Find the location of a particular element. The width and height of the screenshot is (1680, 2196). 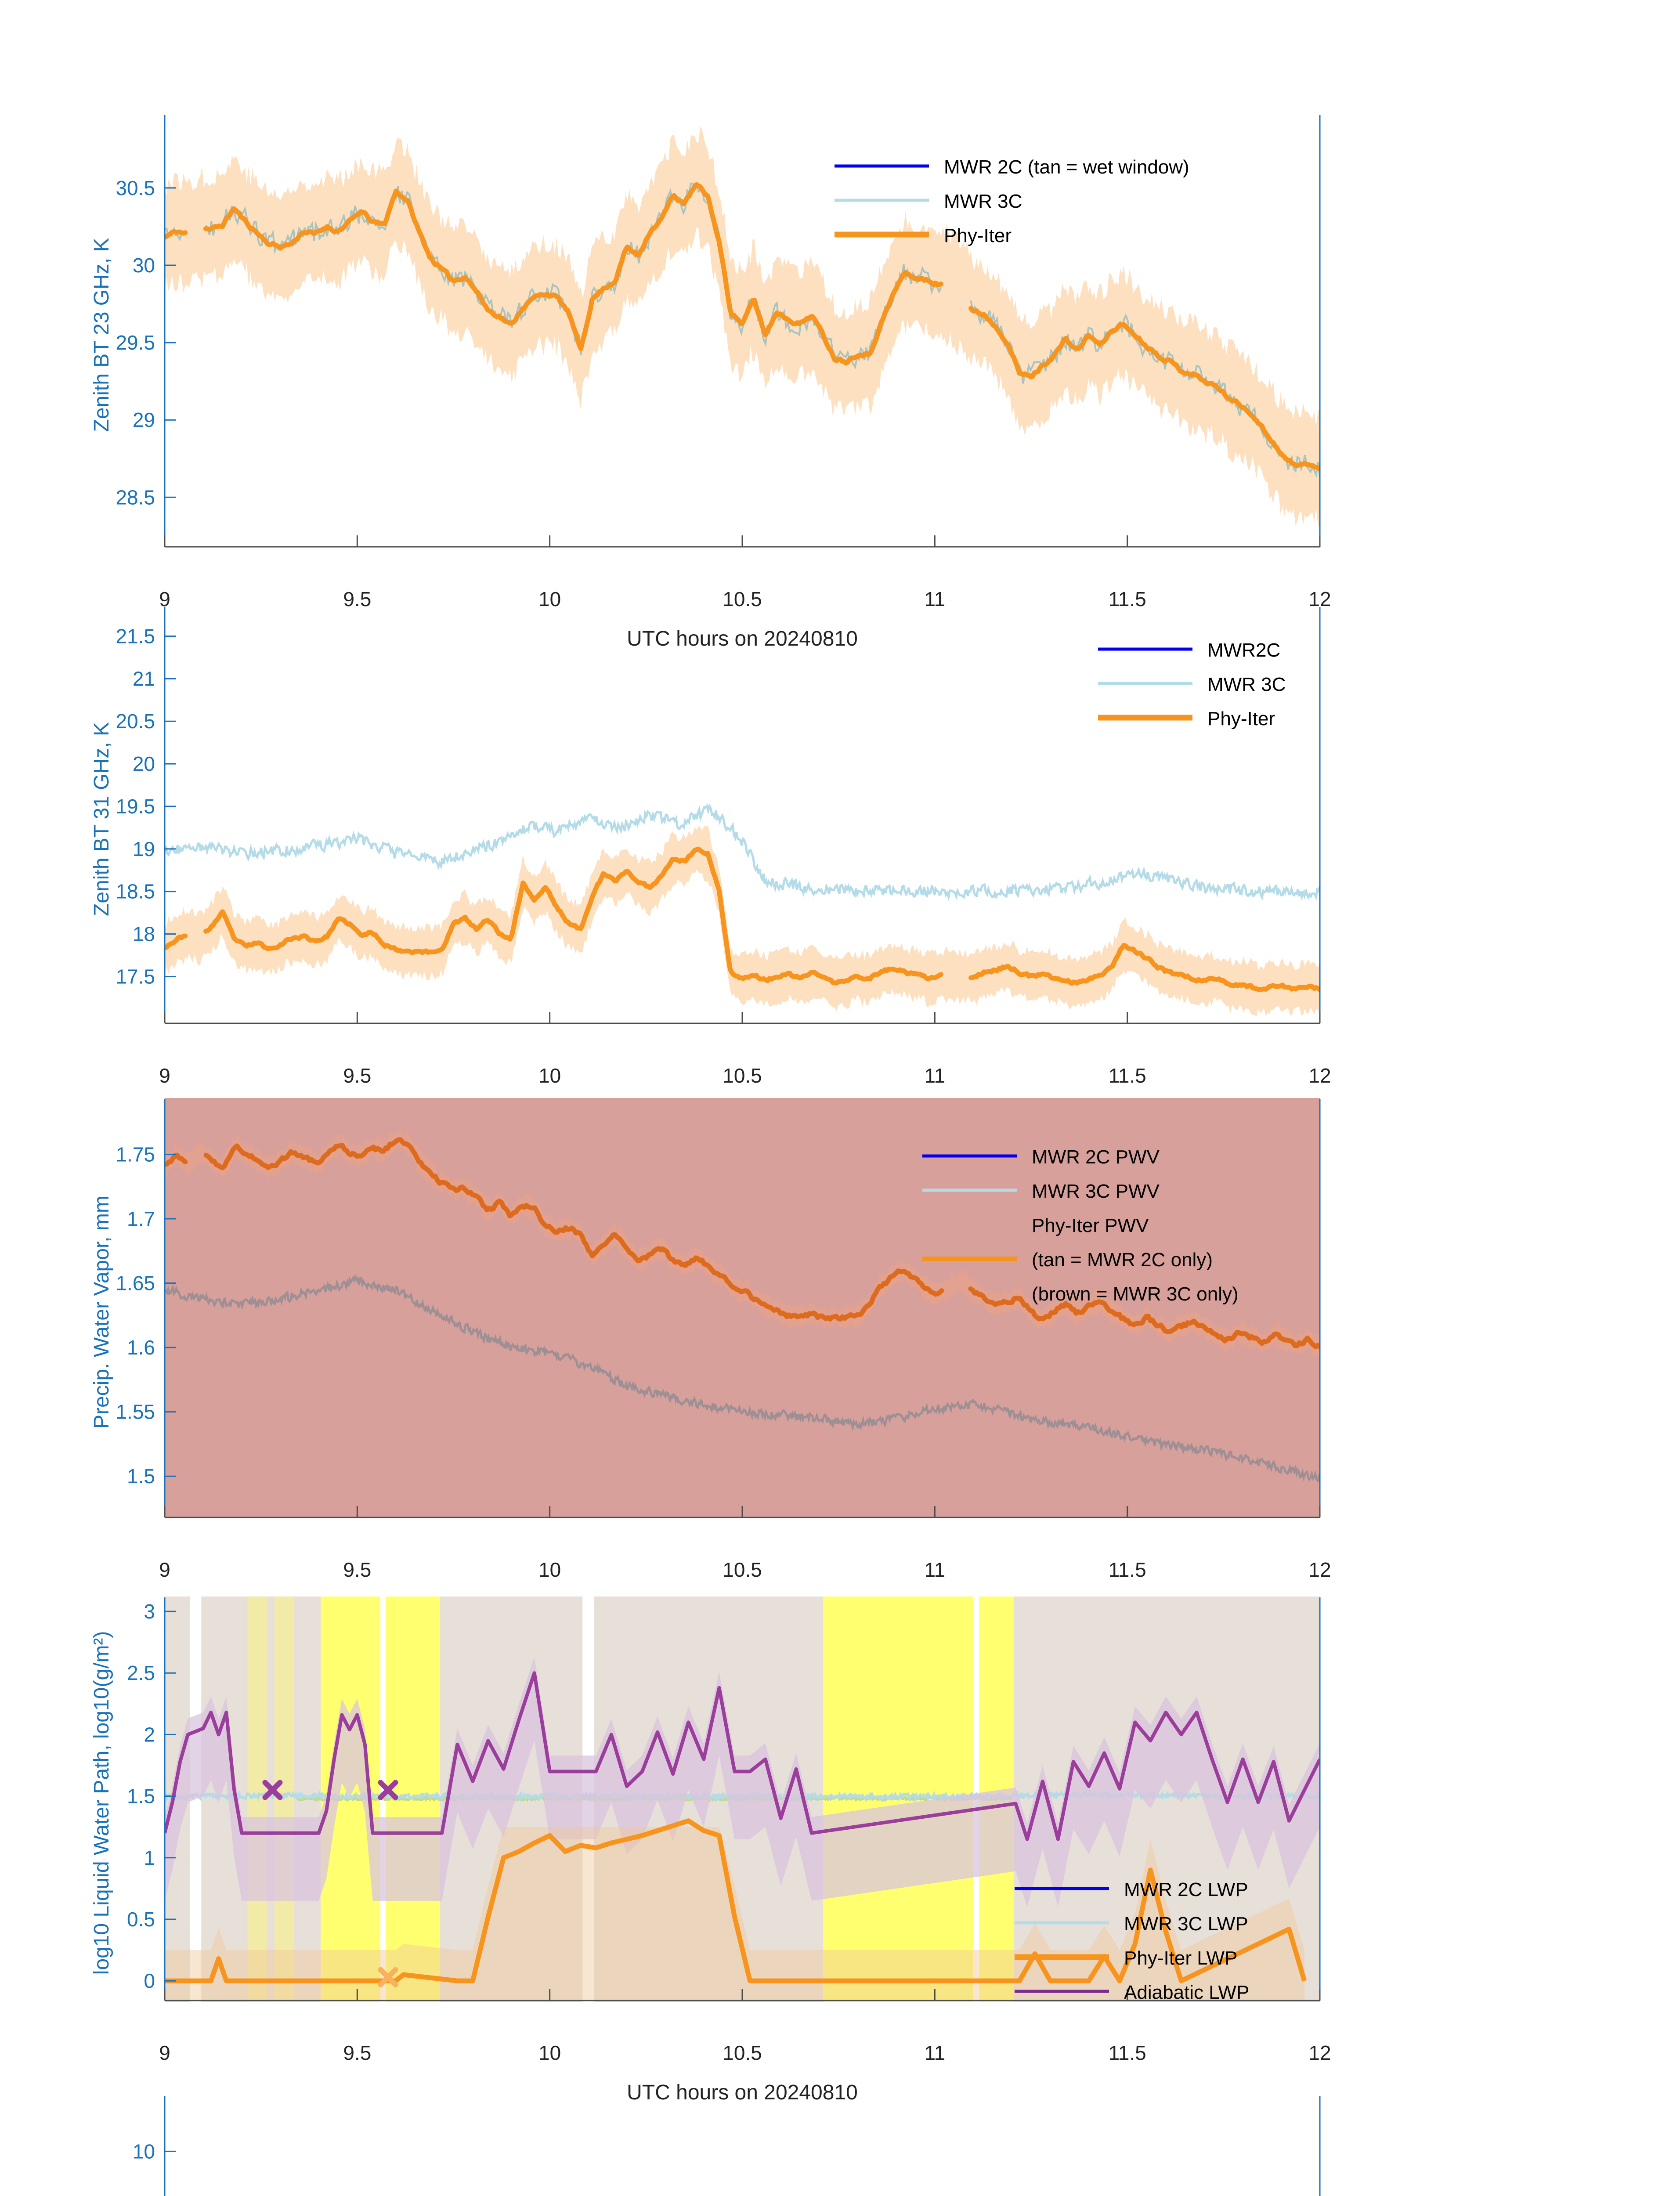

mwr3c-pwv-trace is located at coordinates (742, 1378).